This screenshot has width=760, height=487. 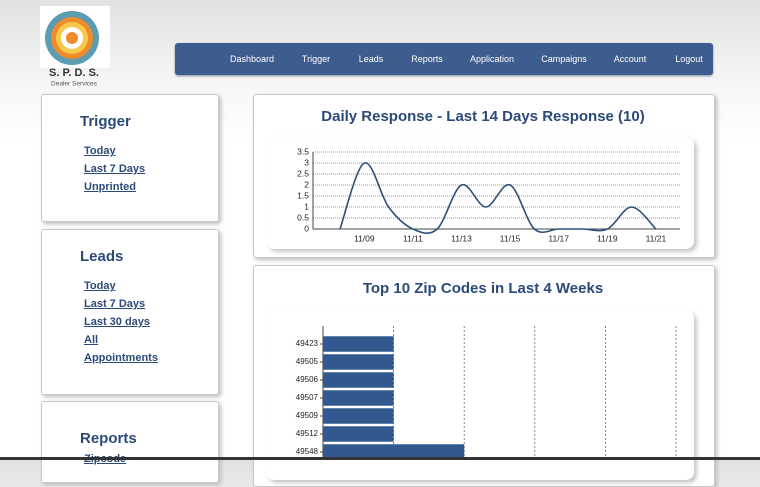 I want to click on sidebar-link: Last 30 days, so click(x=117, y=322).